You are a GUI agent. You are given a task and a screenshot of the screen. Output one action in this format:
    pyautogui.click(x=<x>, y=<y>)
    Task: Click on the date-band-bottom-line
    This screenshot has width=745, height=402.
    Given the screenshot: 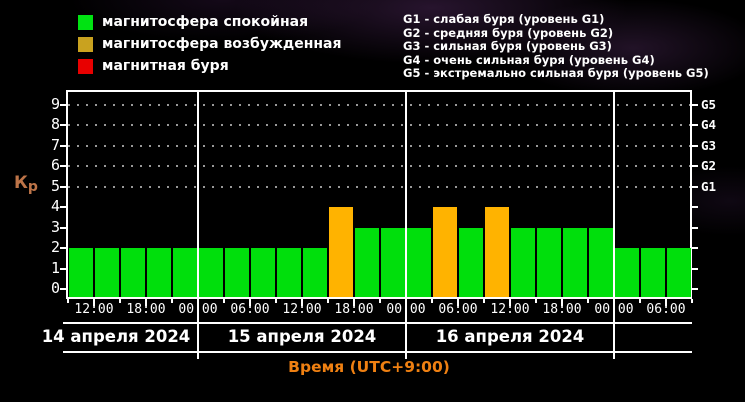 What is the action you would take?
    pyautogui.click(x=377, y=352)
    